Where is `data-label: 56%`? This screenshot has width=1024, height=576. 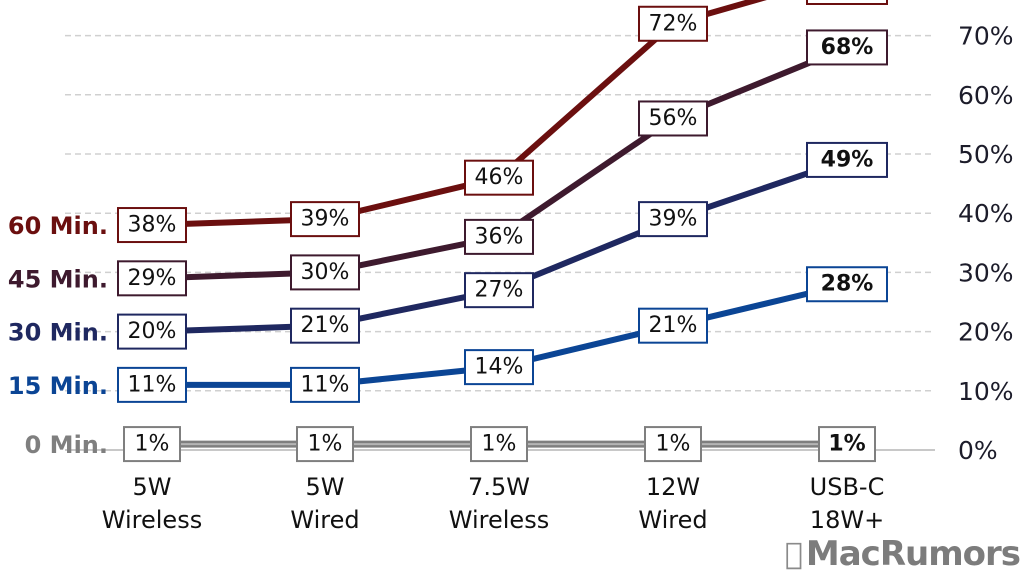
data-label: 56% is located at coordinates (673, 118).